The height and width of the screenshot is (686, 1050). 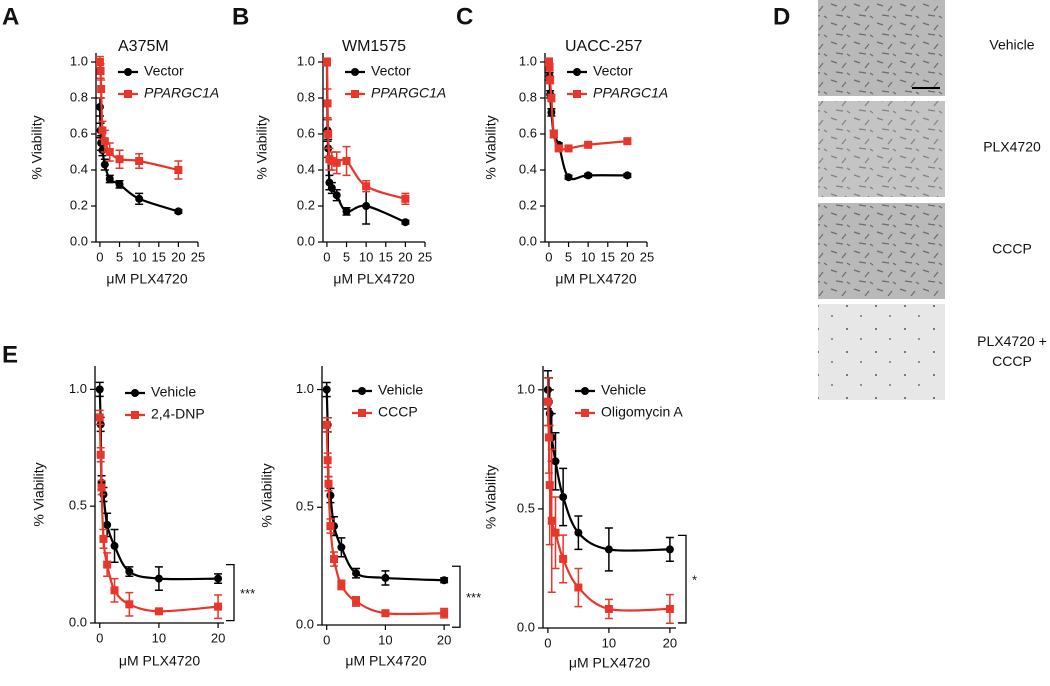 What do you see at coordinates (10, 354) in the screenshot?
I see `panel-letter: E` at bounding box center [10, 354].